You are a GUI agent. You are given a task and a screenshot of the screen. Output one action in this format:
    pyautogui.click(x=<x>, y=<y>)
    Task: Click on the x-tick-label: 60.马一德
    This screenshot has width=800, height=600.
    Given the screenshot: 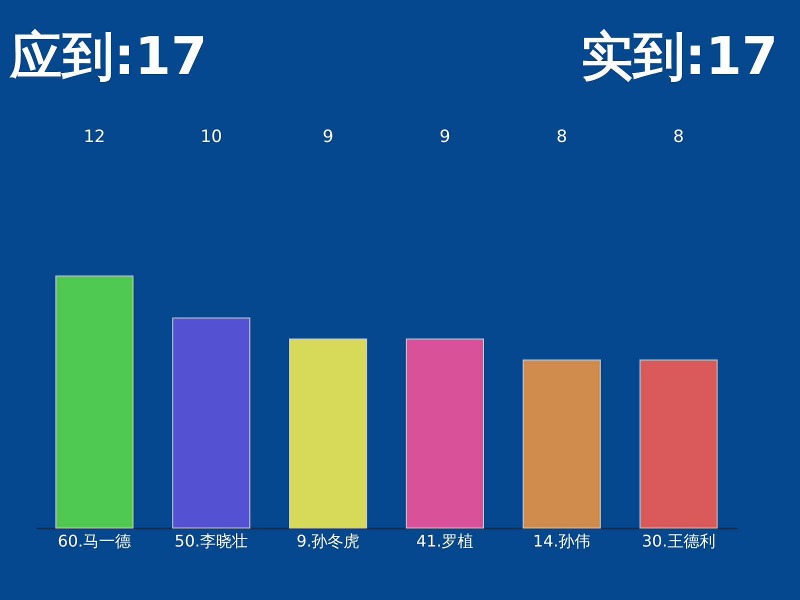 What is the action you would take?
    pyautogui.click(x=95, y=541)
    